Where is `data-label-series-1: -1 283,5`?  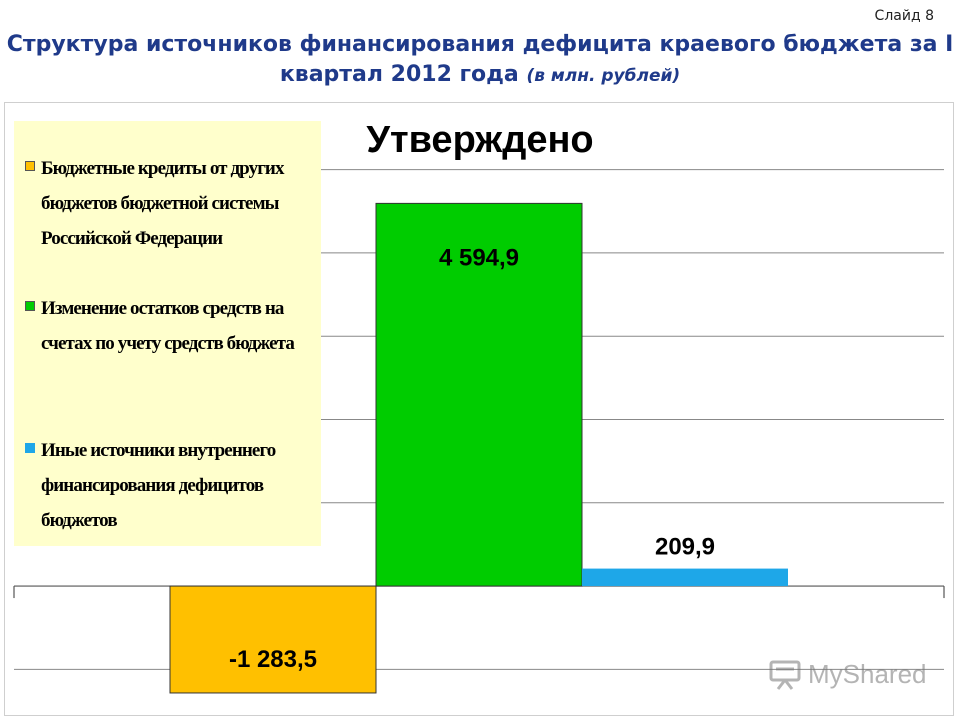
data-label-series-1: -1 283,5 is located at coordinates (273, 659).